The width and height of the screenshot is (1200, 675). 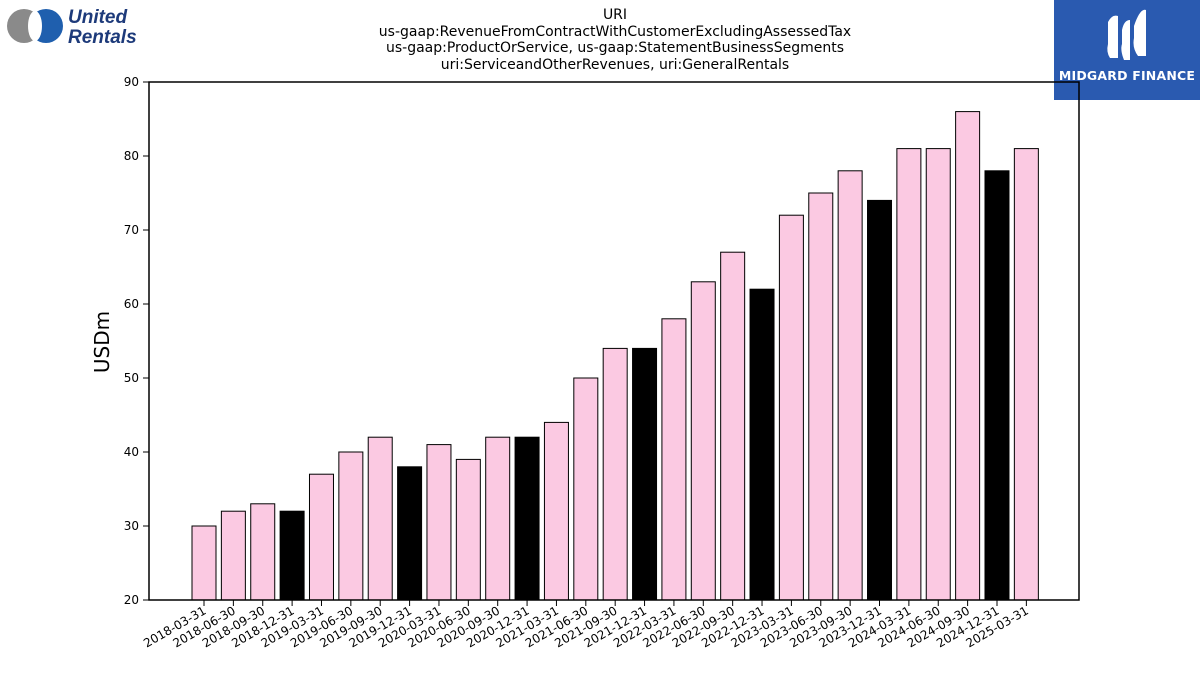 What do you see at coordinates (131, 600) in the screenshot?
I see `y-tick-label: 20` at bounding box center [131, 600].